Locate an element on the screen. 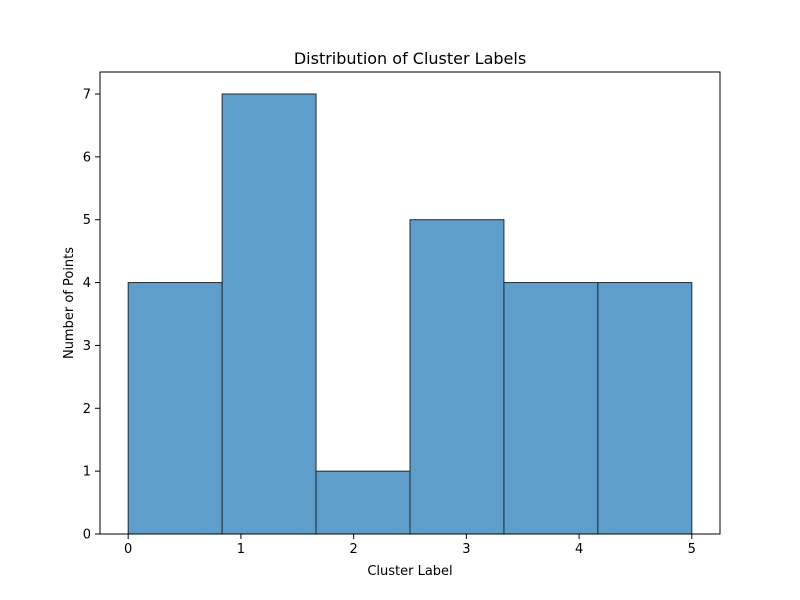 The height and width of the screenshot is (600, 800). y-axis-ticks: 0 1 2 3 4 5 6 7 is located at coordinates (91, 315).